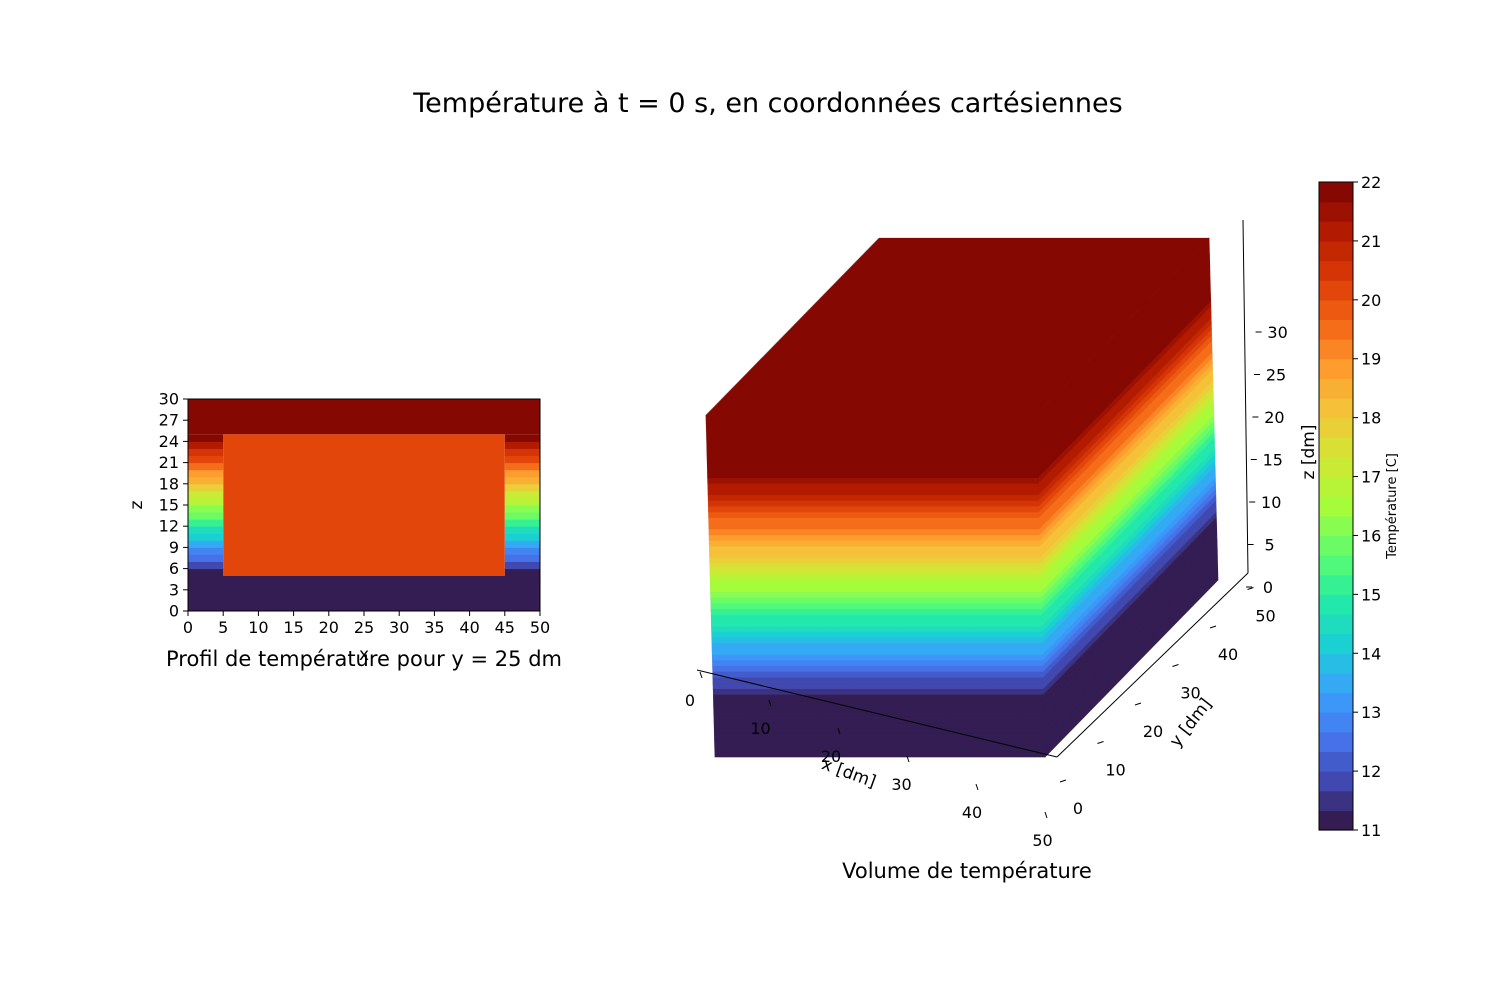 The height and width of the screenshot is (1000, 1500). I want to click on heatmap-y-tick-label: 0, so click(174, 611).